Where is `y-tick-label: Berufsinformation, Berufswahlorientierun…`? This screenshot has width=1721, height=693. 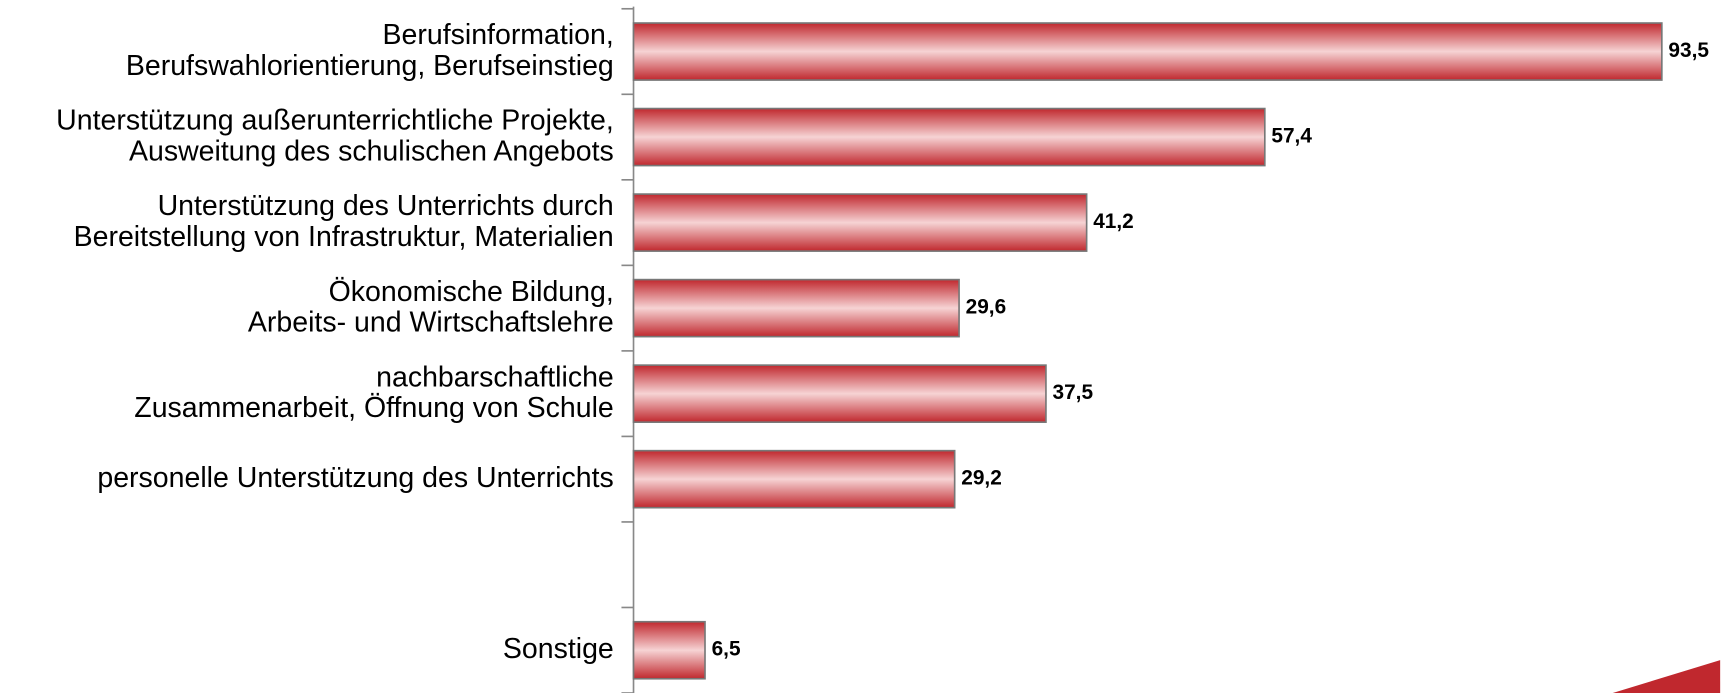
y-tick-label: Berufsinformation, Berufswahlorientierun… is located at coordinates (366, 50).